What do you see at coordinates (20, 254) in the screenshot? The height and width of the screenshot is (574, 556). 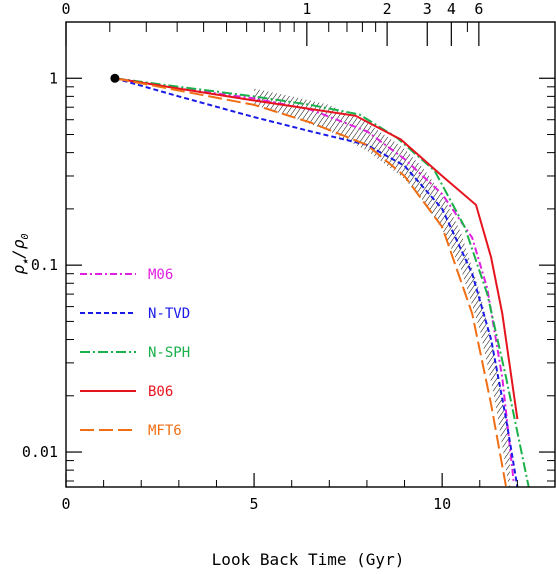 I see `y-axis-label: ρ★/ρ0` at bounding box center [20, 254].